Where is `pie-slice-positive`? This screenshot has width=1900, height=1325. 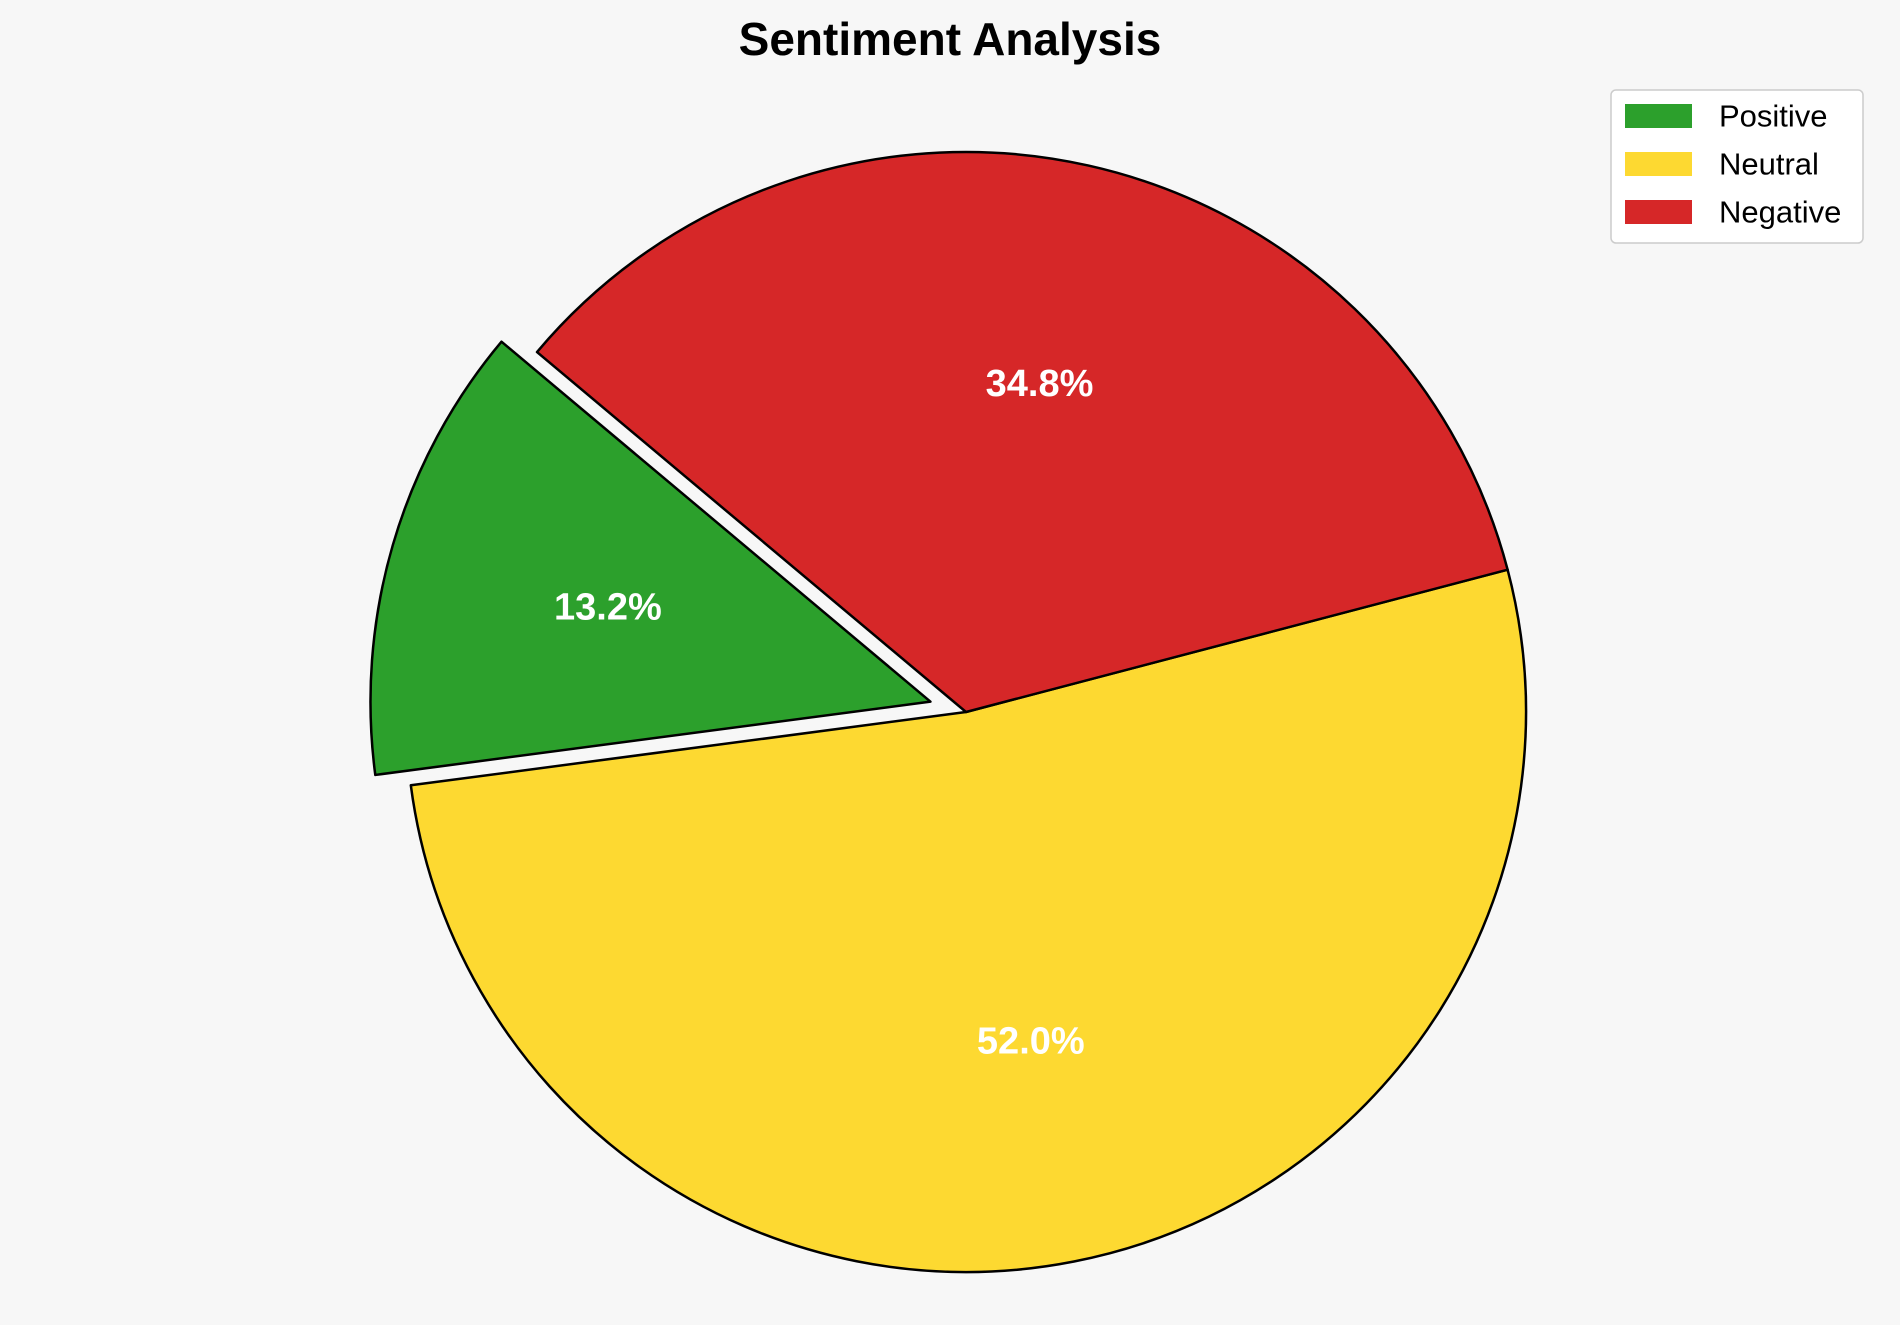
pie-slice-positive is located at coordinates (650, 558).